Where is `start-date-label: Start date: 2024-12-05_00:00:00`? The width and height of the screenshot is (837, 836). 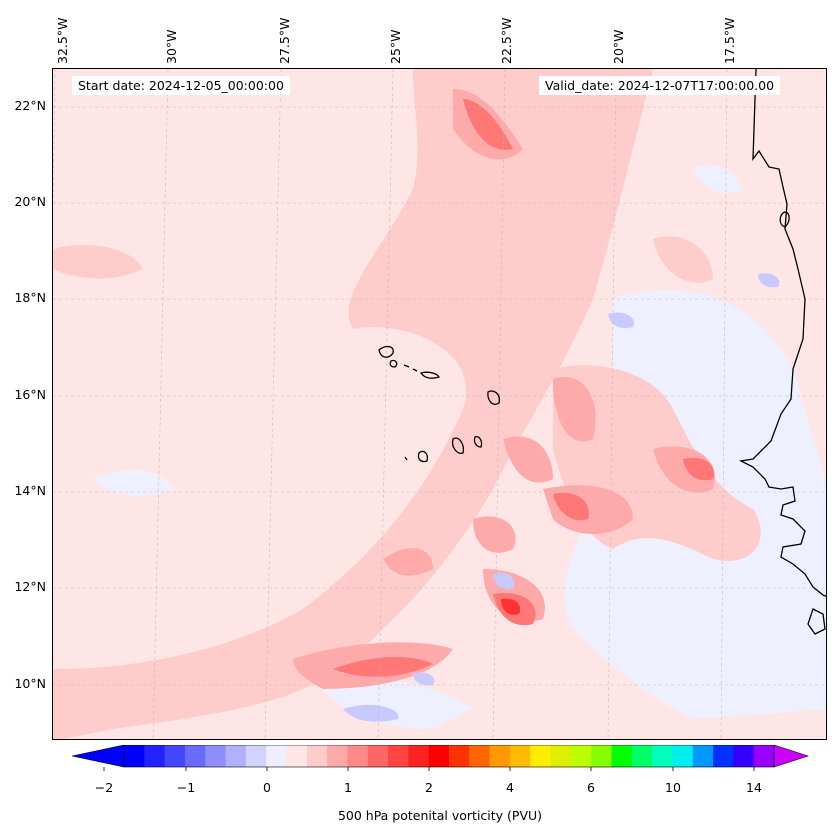 start-date-label: Start date: 2024-12-05_00:00:00 is located at coordinates (181, 85).